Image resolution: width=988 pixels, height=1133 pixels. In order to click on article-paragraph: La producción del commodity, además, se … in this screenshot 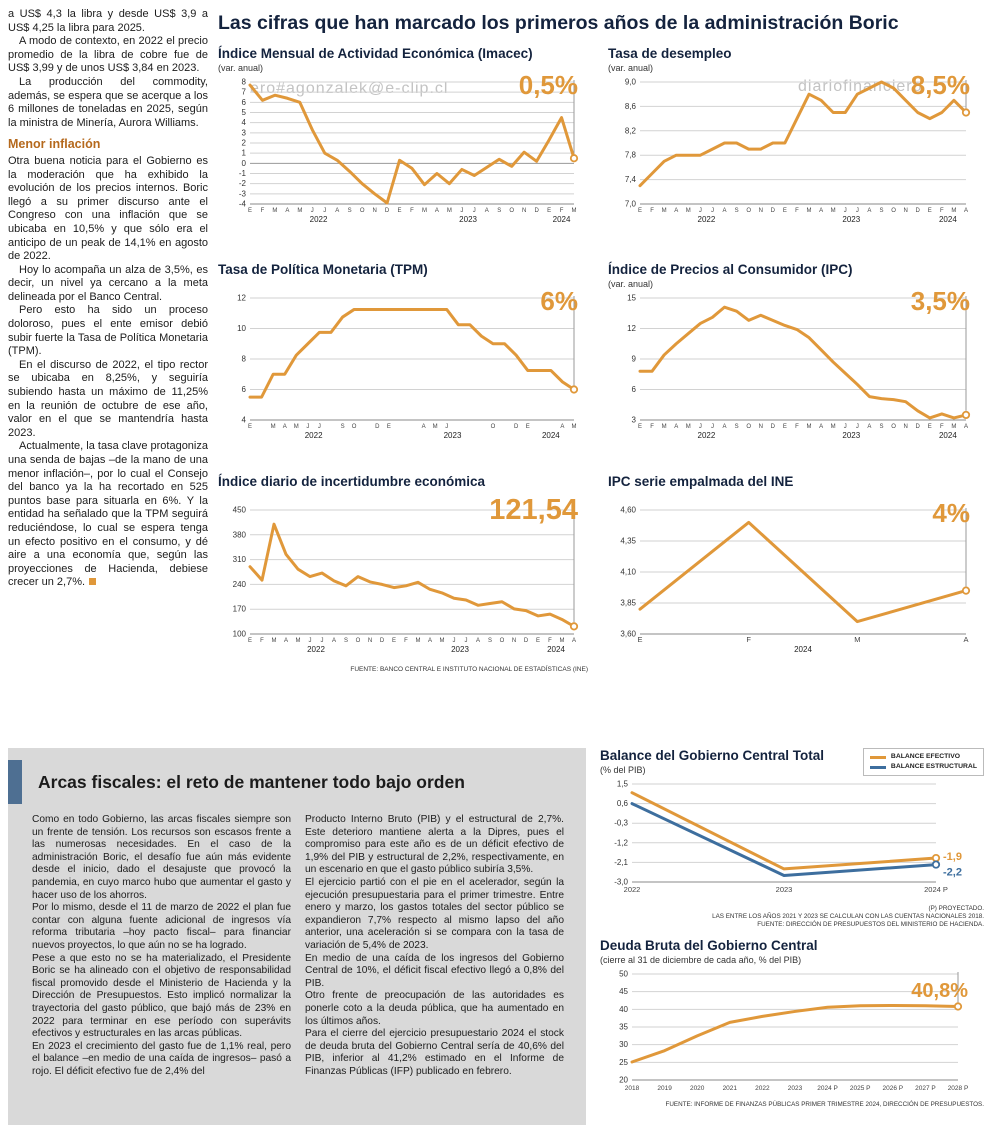, I will do `click(108, 102)`.